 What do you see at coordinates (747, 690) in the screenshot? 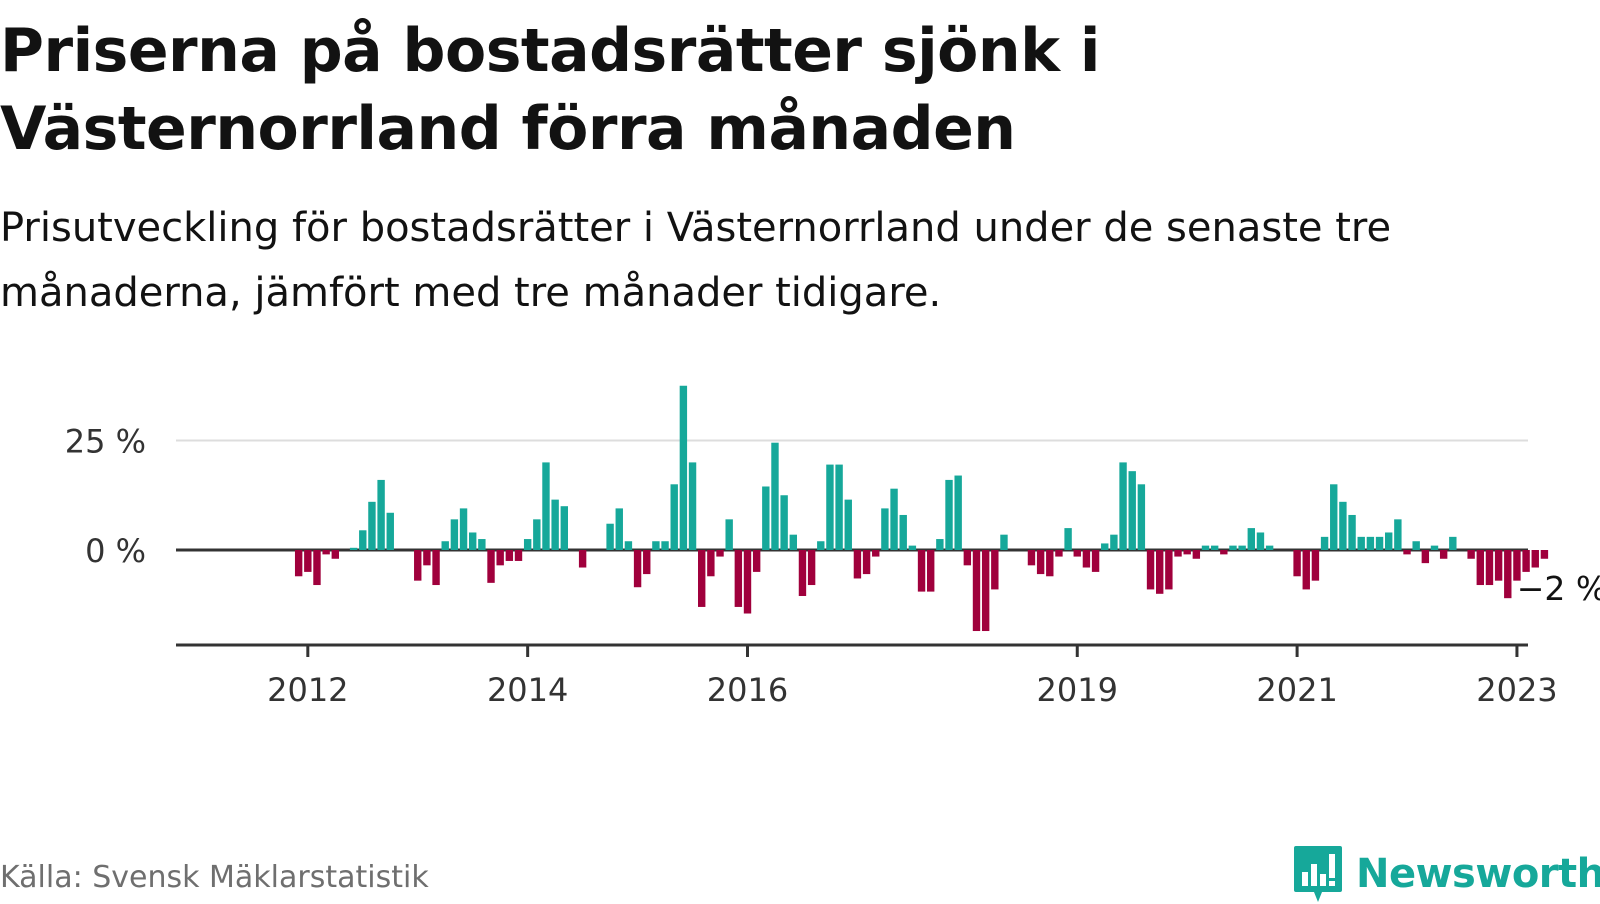
I see `x-tick-label: 2016` at bounding box center [747, 690].